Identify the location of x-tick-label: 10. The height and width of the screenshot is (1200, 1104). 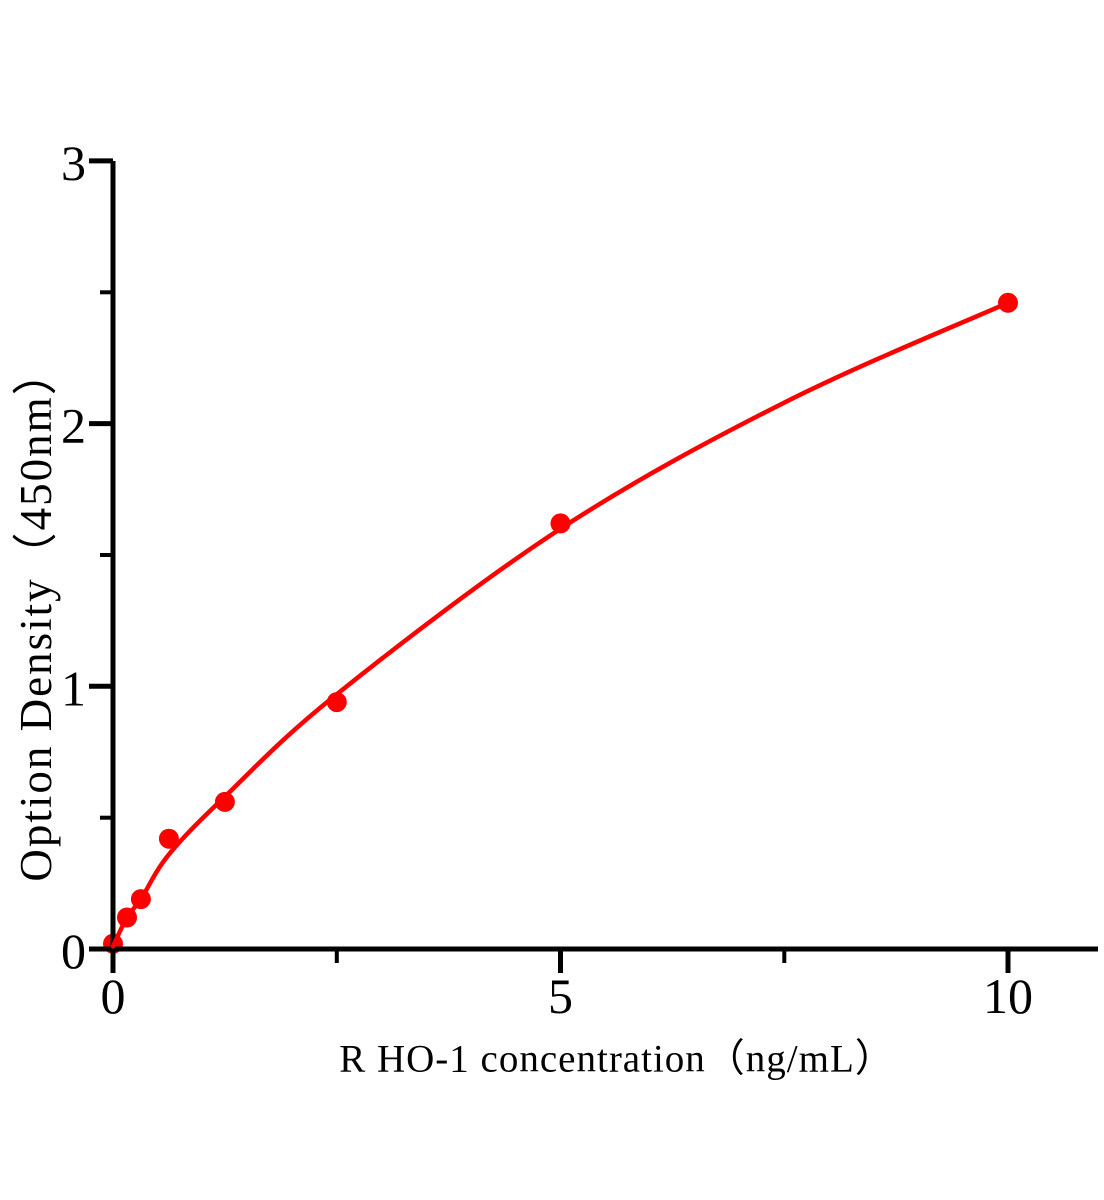
(1008, 996).